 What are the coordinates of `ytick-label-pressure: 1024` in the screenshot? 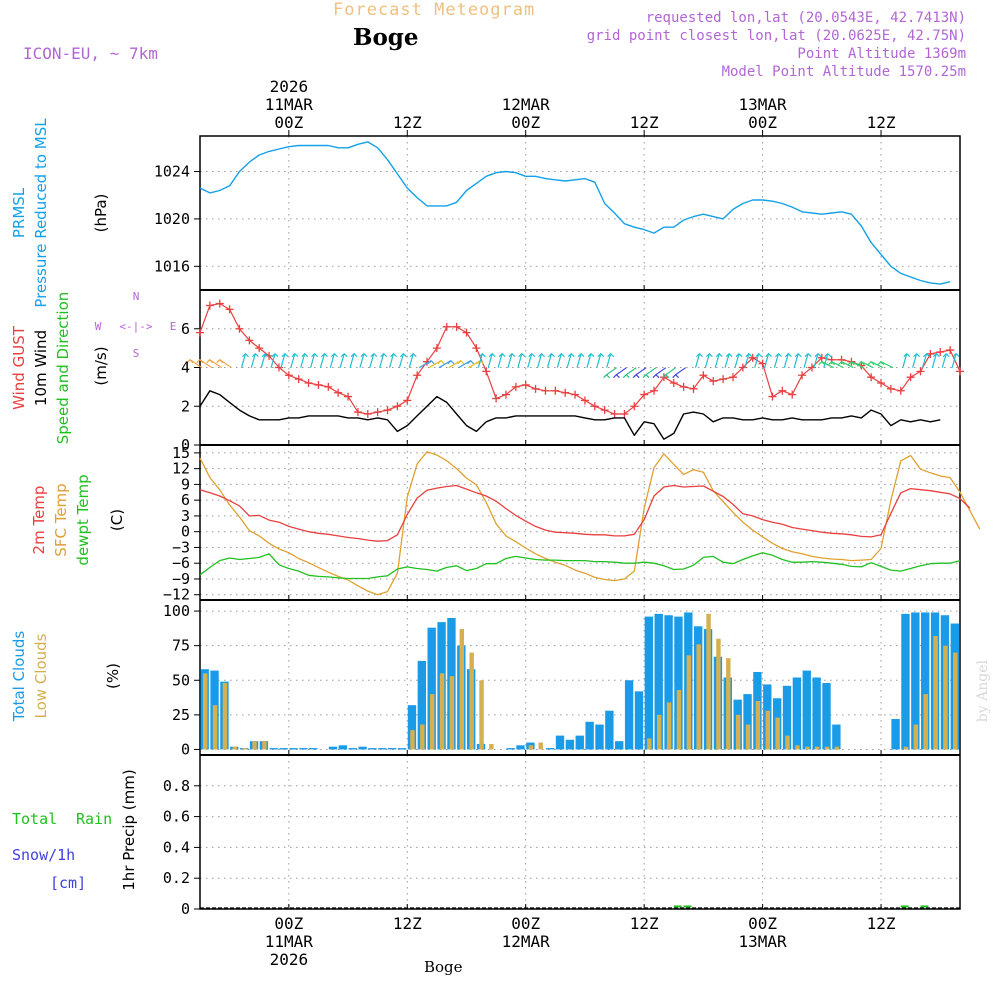 It's located at (172, 172).